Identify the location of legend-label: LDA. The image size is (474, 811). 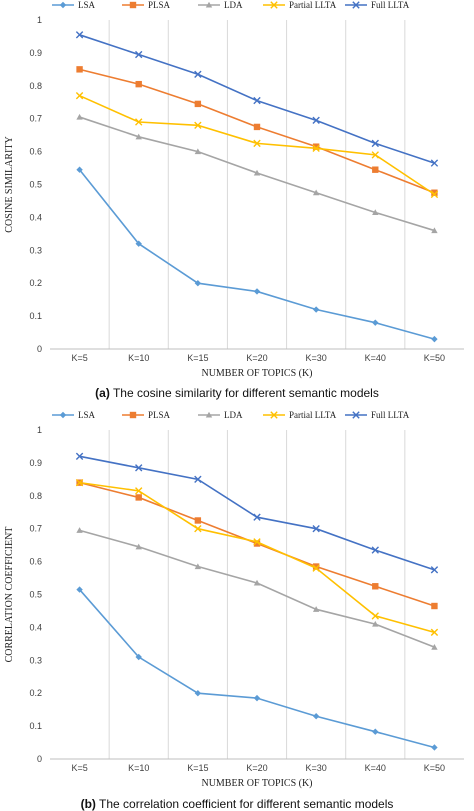
(233, 415).